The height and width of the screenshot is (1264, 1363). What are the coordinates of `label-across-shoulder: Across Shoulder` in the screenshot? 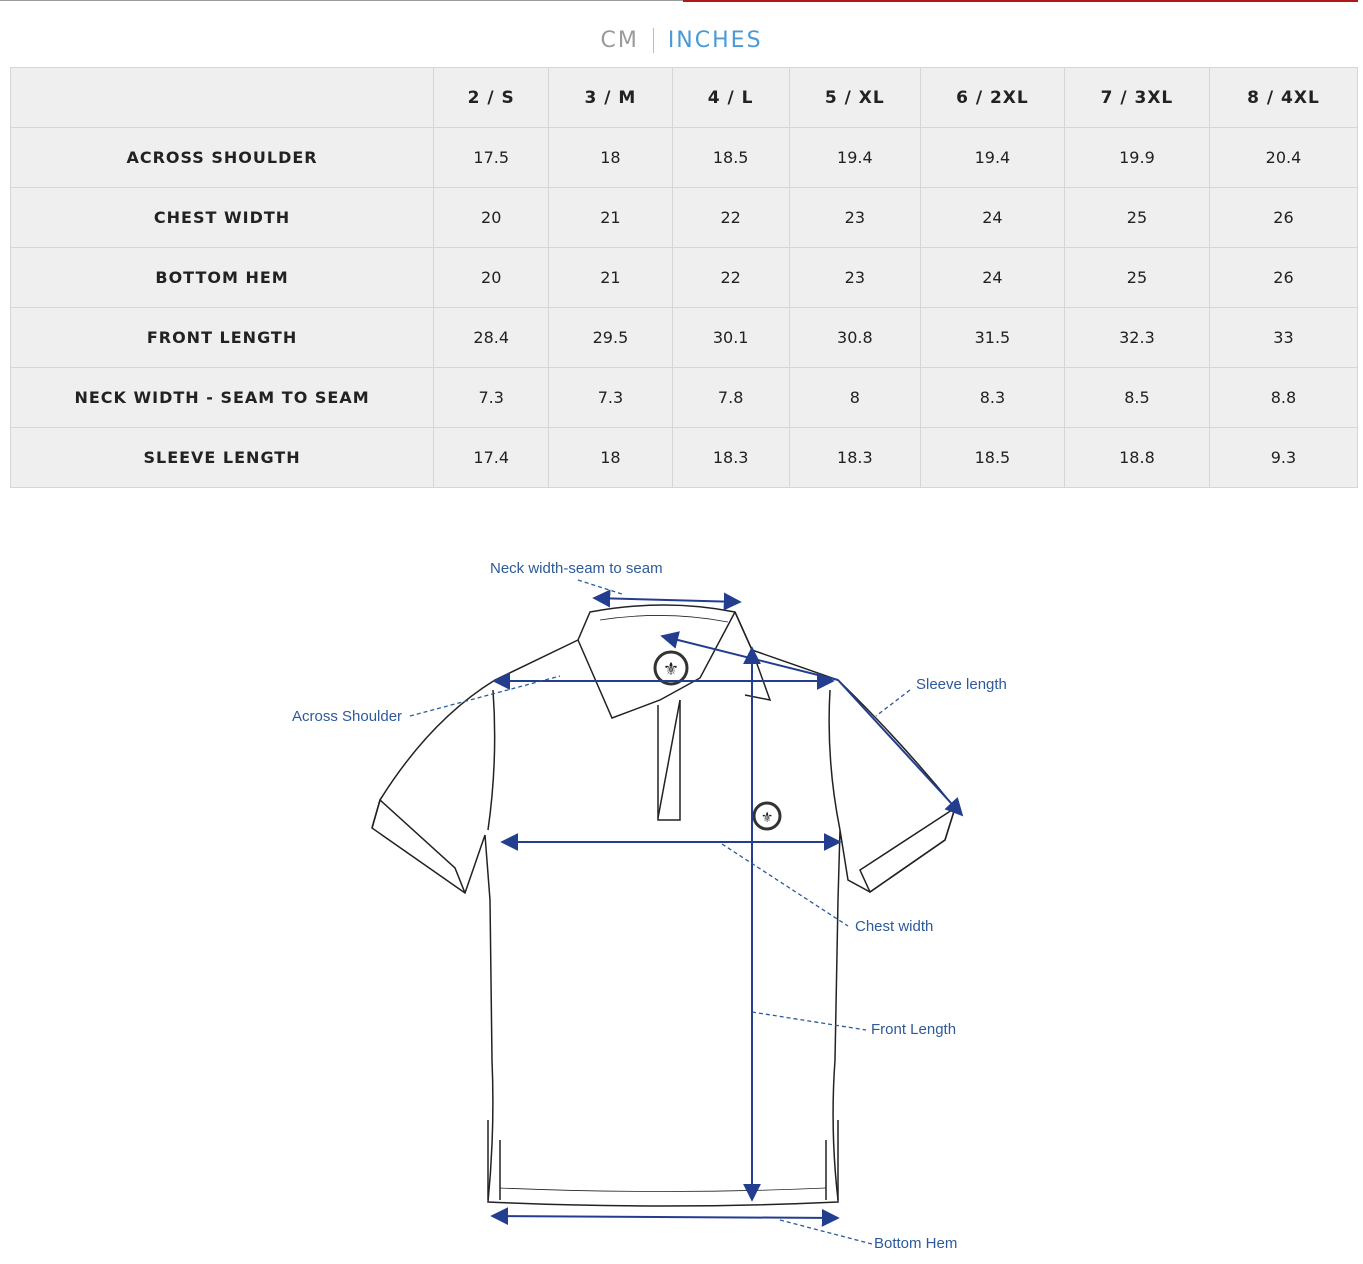 It's located at (347, 716).